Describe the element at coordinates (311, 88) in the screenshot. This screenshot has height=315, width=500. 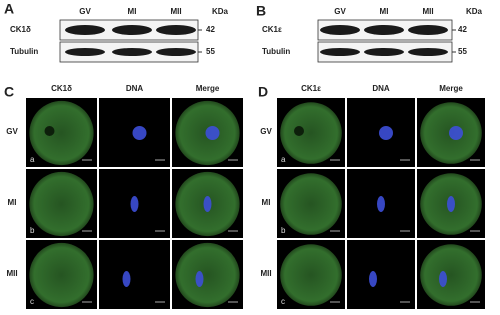
I see `column-label: CK1ε` at that location.